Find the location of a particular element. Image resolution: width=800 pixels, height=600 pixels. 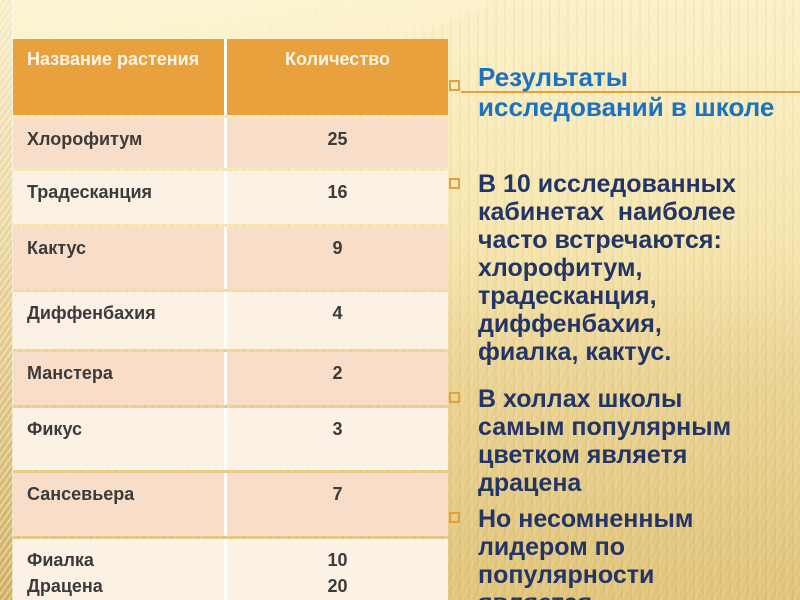

plant-name-cell: Кактус is located at coordinates (118, 258).